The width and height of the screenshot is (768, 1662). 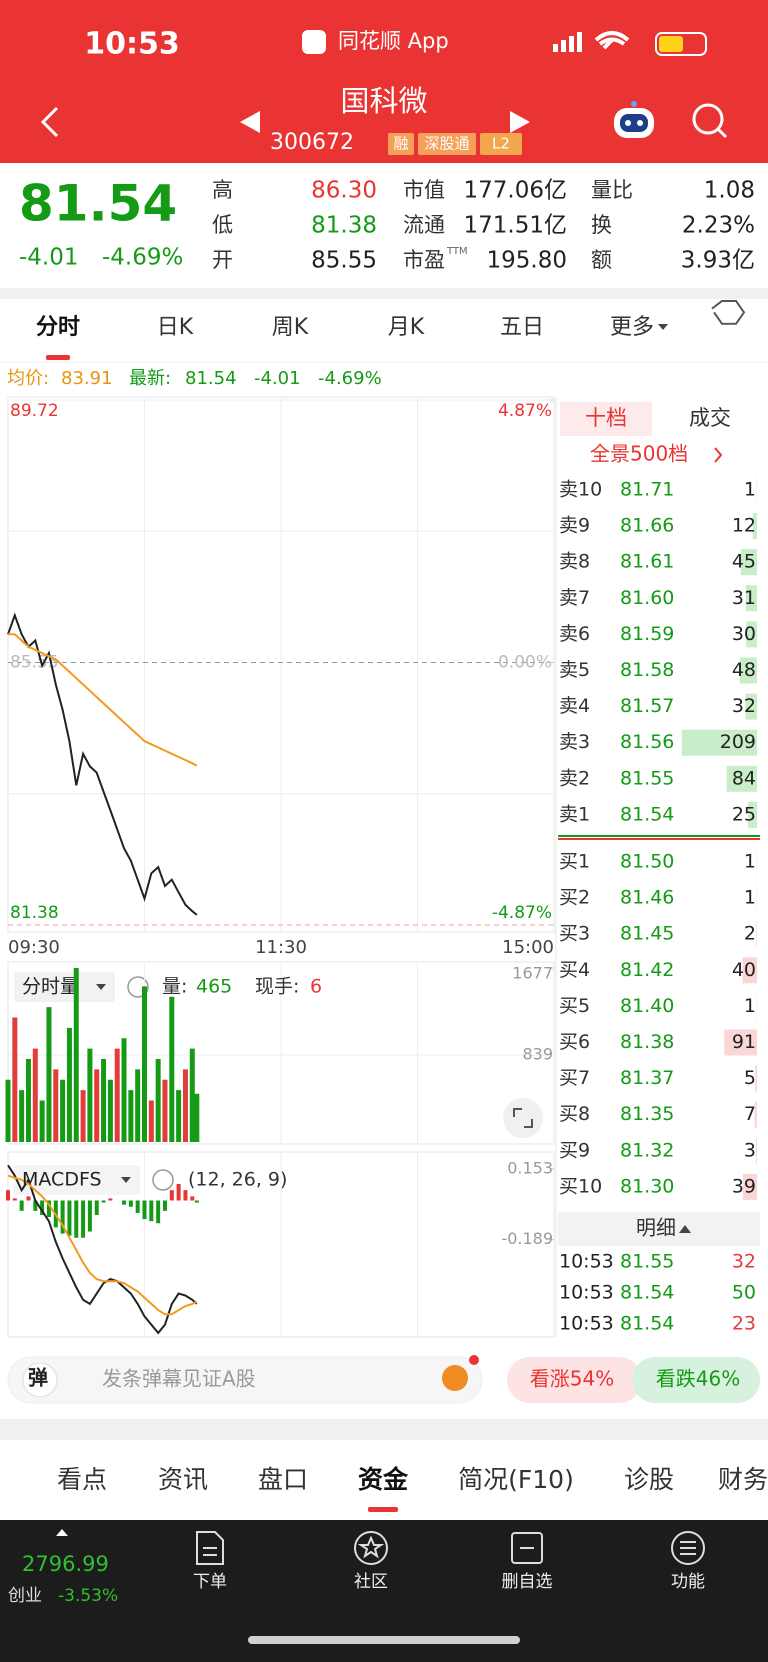 I want to click on danmaku-placeholder: 发条弹幕见证A股, so click(x=179, y=1379).